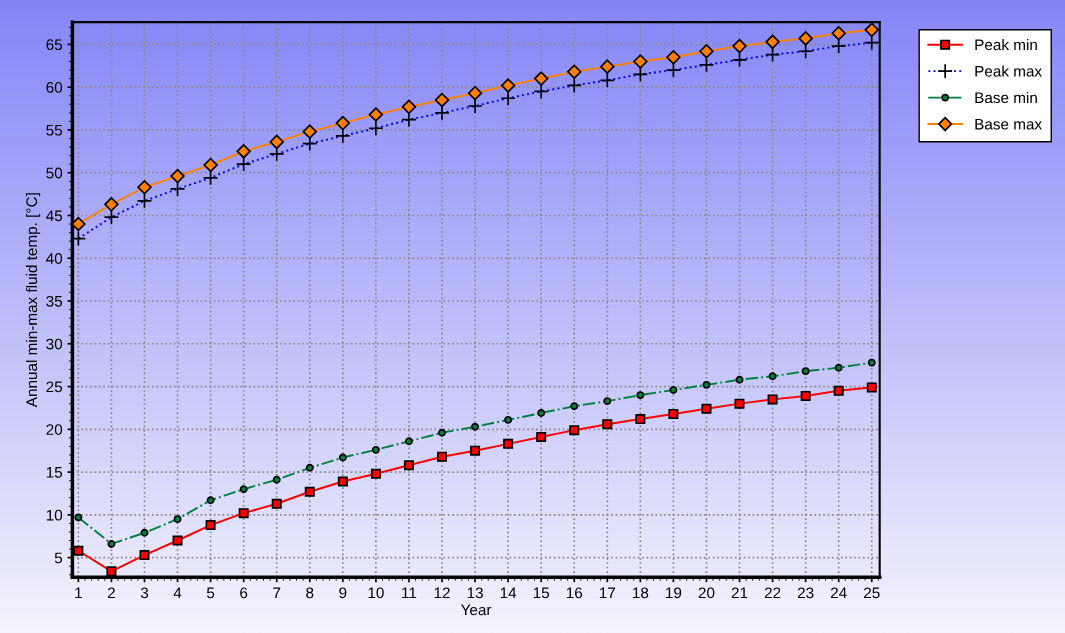 The width and height of the screenshot is (1065, 633). I want to click on x-tick-label: 15, so click(541, 593).